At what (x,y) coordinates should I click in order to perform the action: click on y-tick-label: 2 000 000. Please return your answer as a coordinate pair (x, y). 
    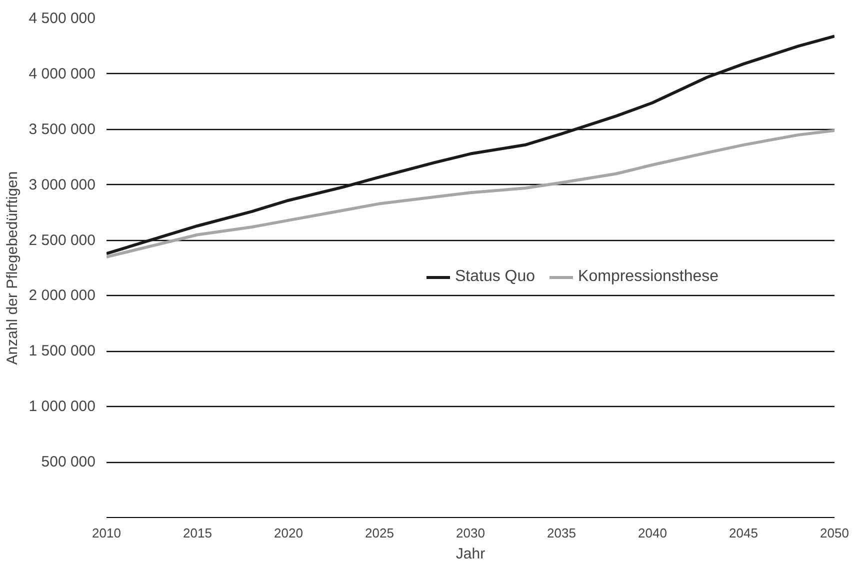
    Looking at the image, I should click on (62, 295).